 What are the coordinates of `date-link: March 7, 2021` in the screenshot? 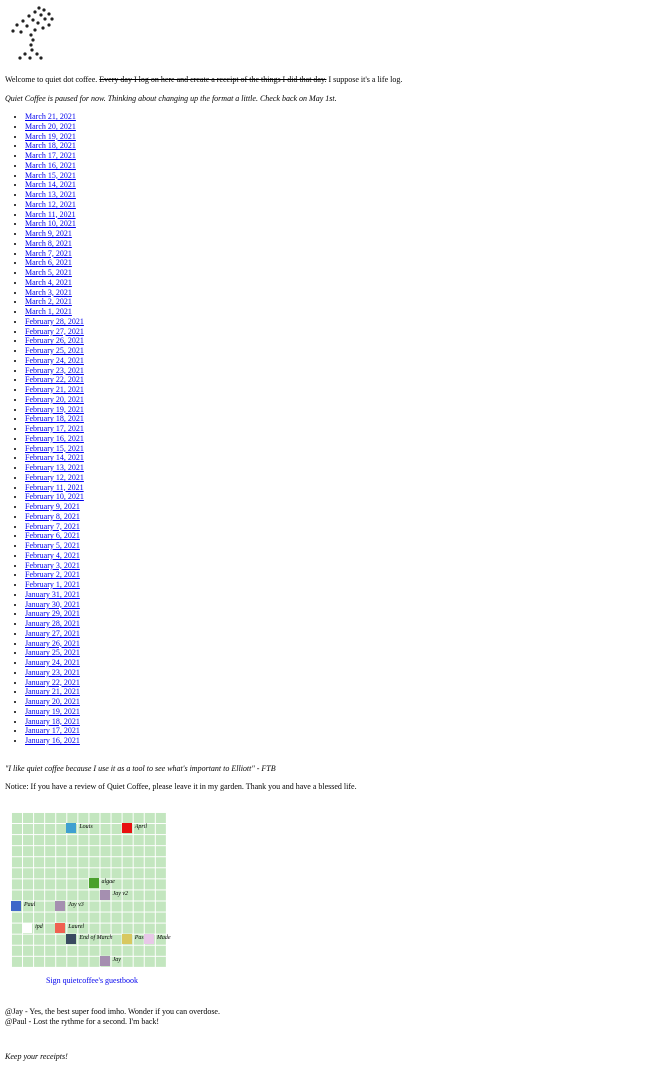 It's located at (48, 253).